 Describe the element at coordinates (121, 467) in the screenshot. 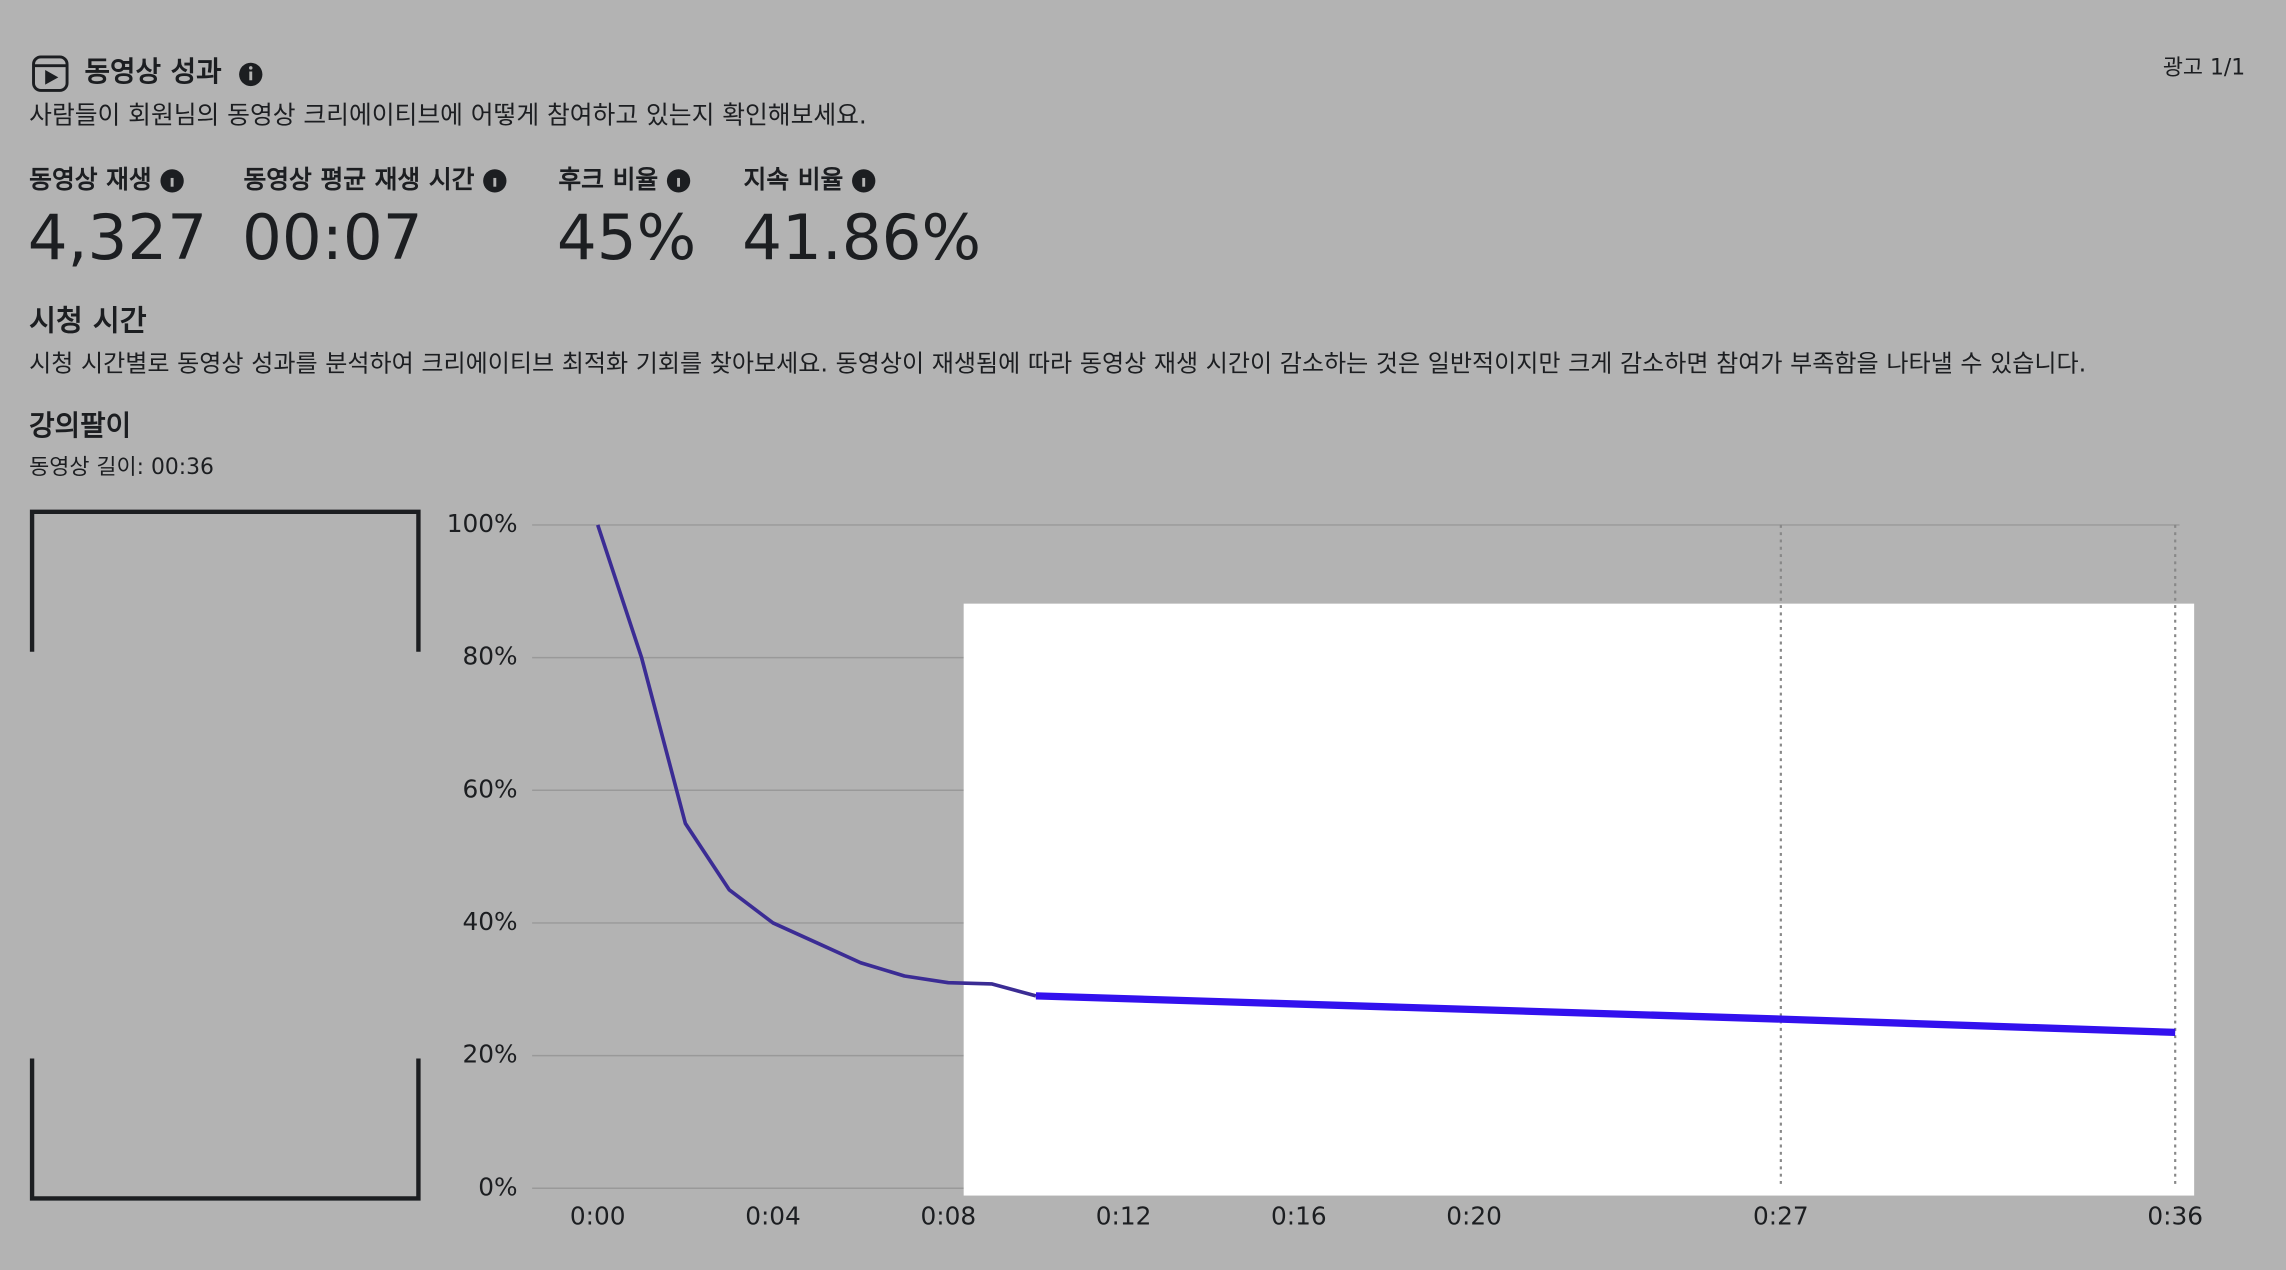

I see `video-length: 동영상 길이: 00:36` at that location.